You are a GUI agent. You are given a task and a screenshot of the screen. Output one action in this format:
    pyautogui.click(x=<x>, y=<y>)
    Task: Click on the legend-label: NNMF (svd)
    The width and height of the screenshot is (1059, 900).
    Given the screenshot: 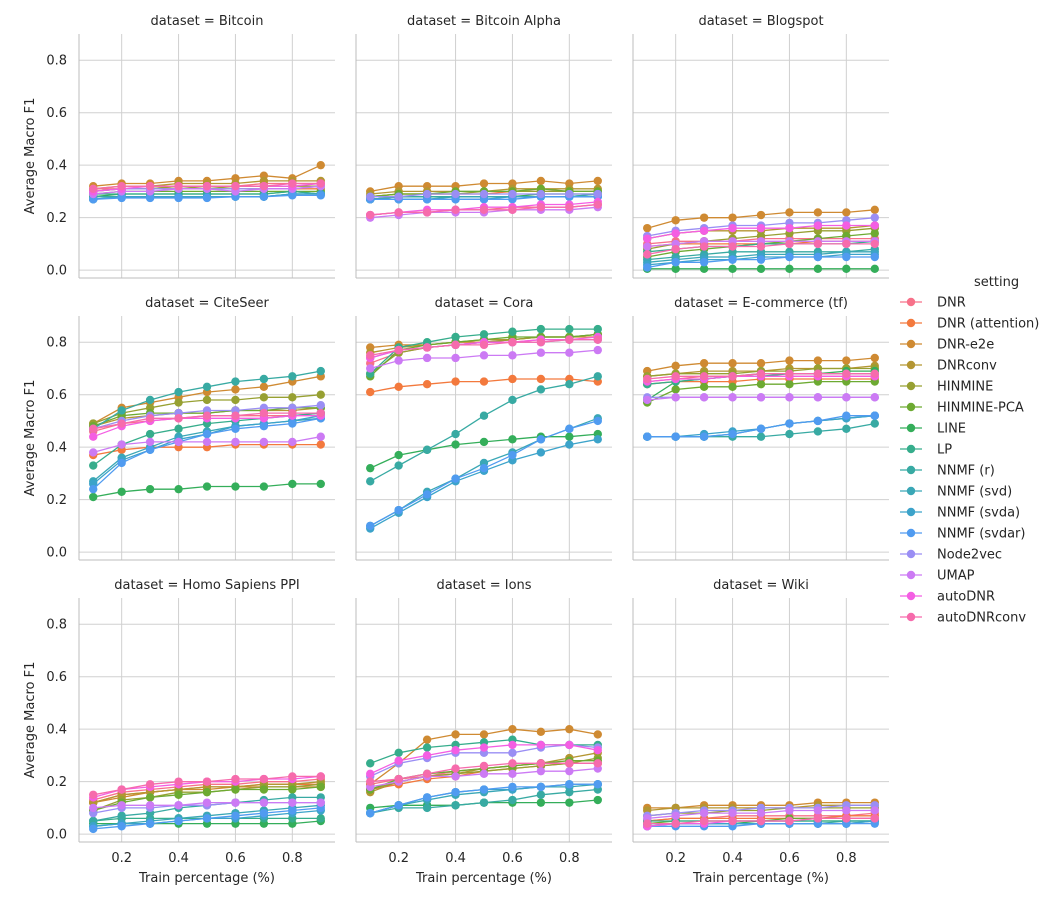 What is the action you would take?
    pyautogui.click(x=974, y=492)
    